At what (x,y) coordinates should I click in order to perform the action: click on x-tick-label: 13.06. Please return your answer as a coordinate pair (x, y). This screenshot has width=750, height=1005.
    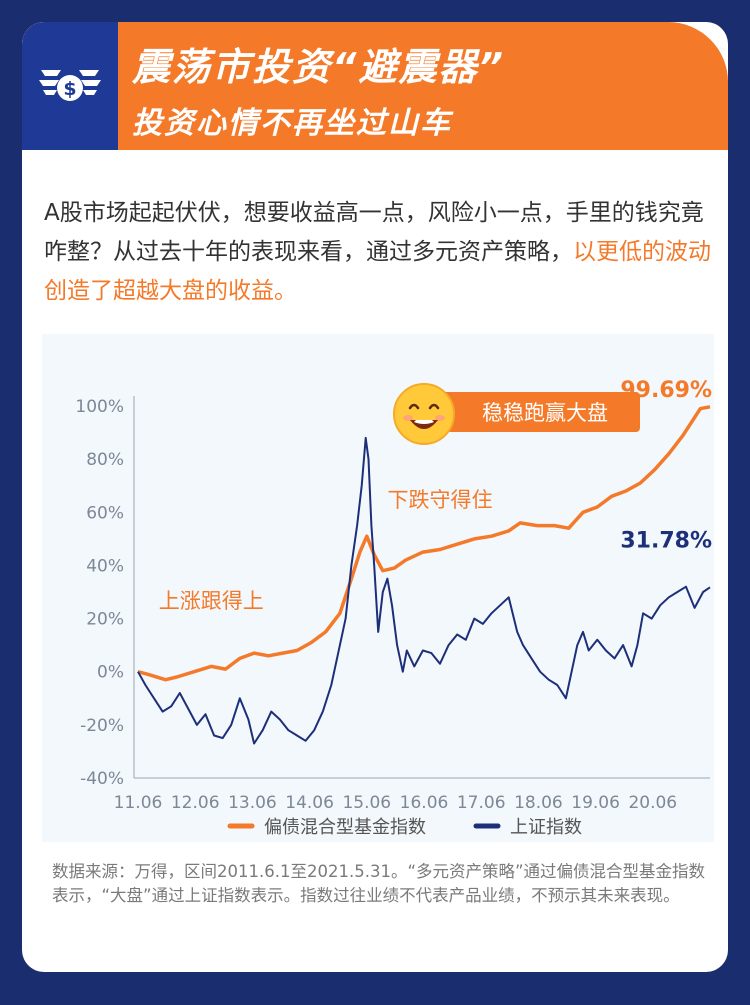
    Looking at the image, I should click on (252, 803).